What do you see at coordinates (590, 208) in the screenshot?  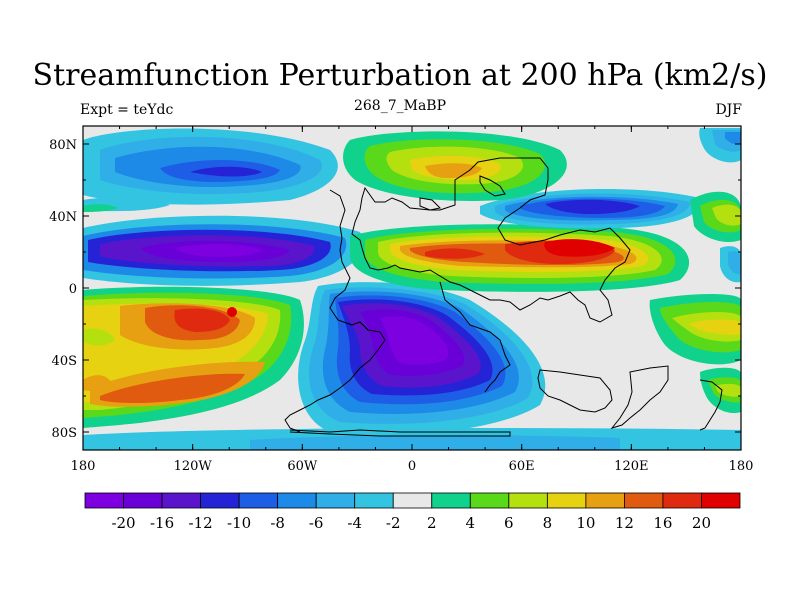 I see `north-asia-low` at bounding box center [590, 208].